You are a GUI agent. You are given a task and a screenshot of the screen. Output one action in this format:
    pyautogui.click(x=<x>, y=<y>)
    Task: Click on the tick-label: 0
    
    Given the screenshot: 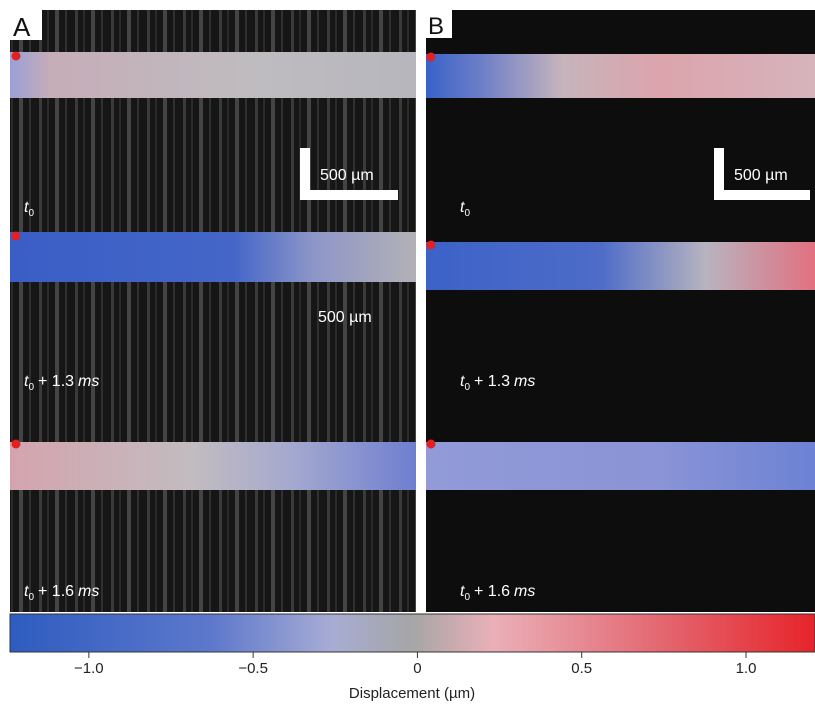 What is the action you would take?
    pyautogui.click(x=417, y=668)
    